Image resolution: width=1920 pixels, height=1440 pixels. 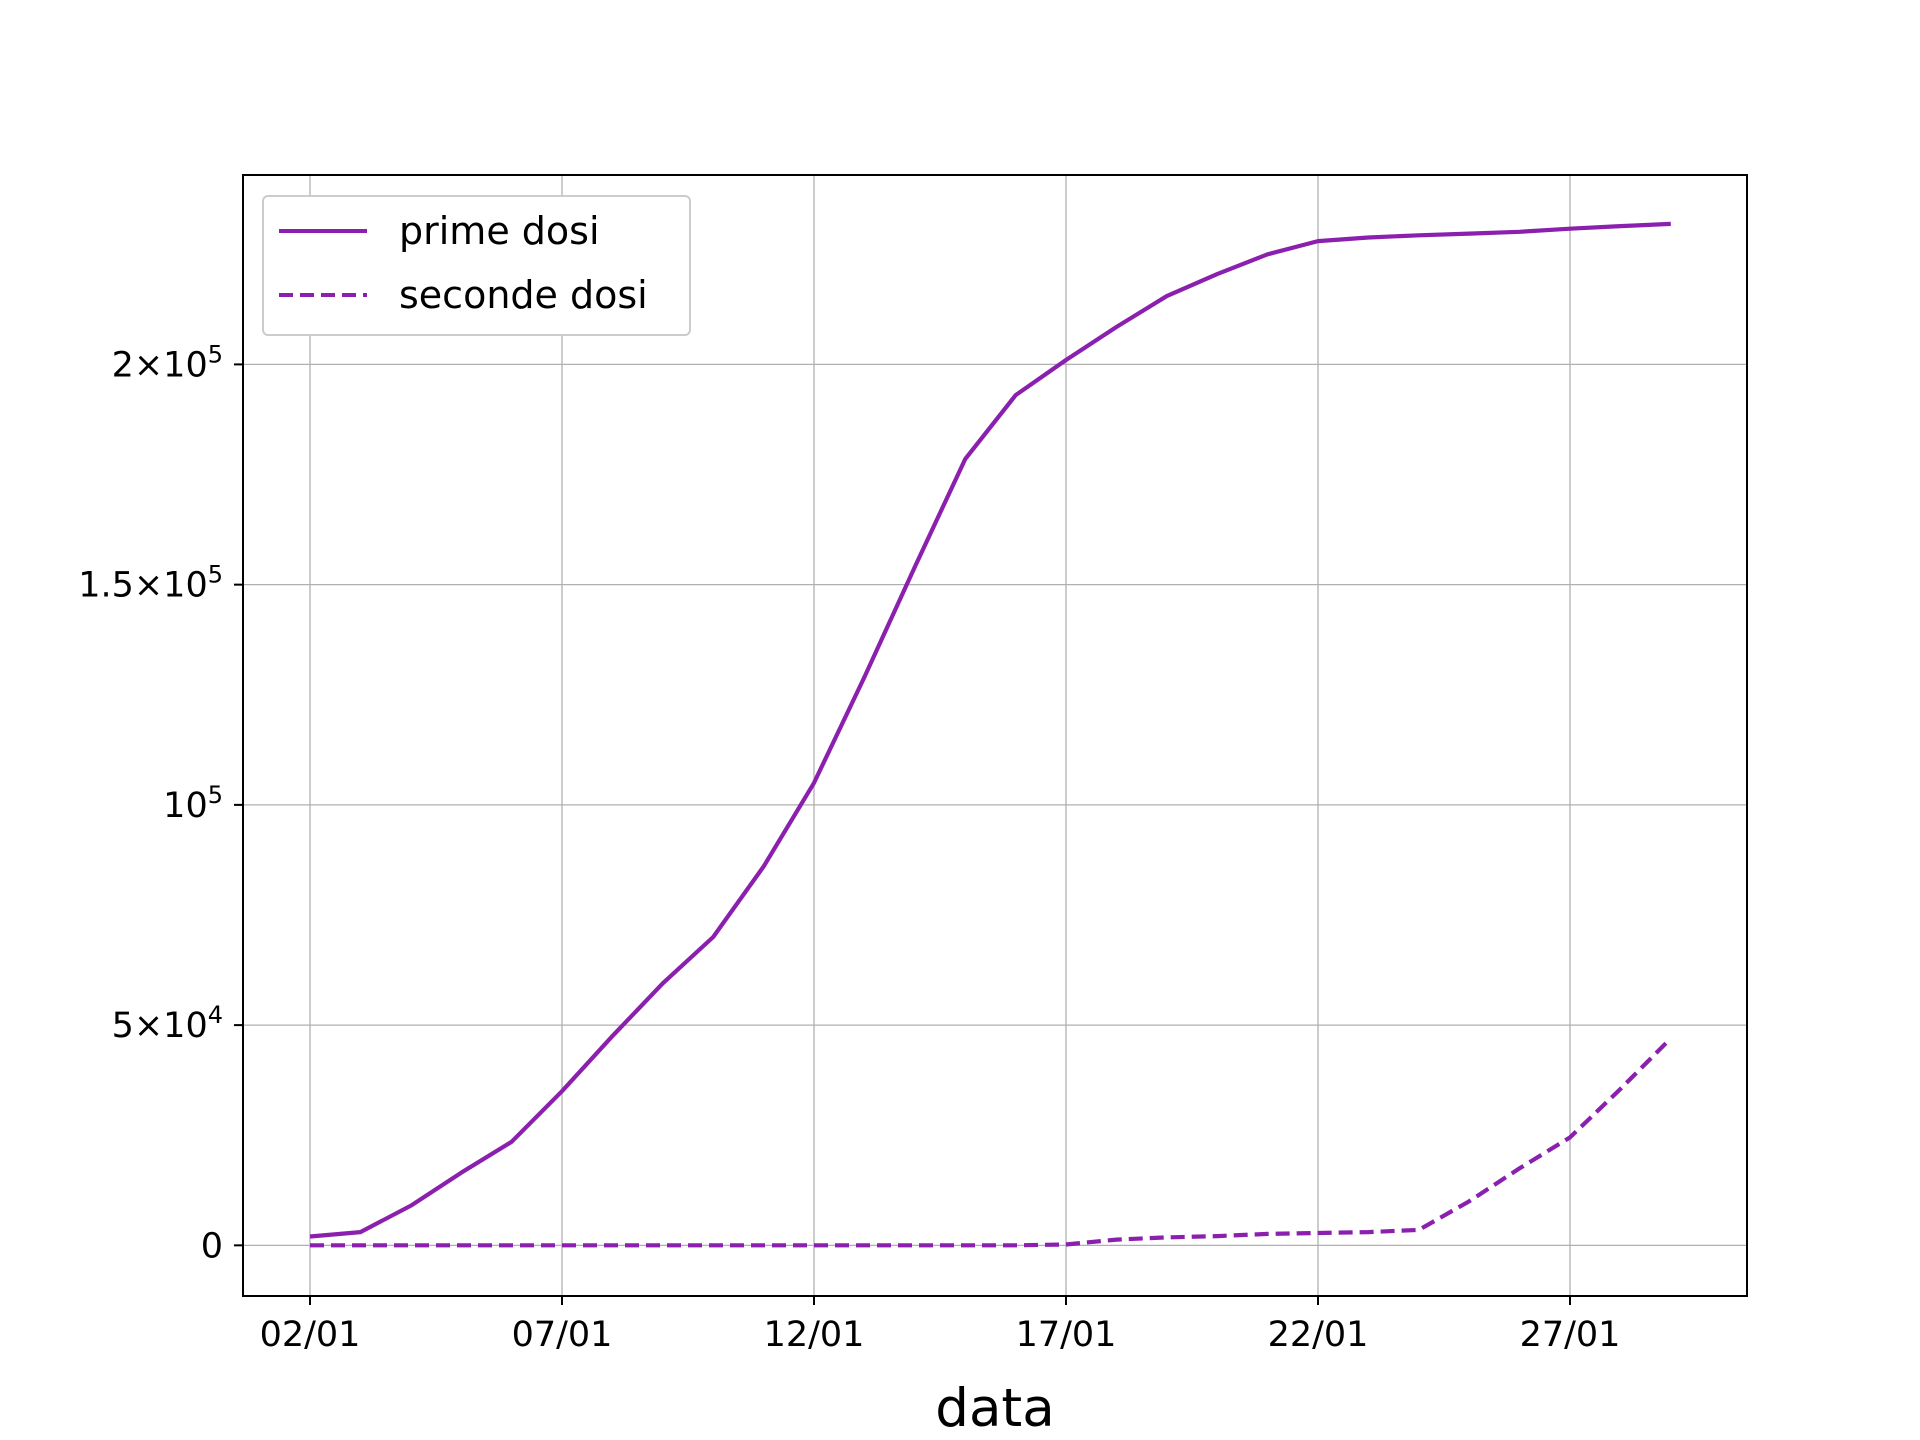 What do you see at coordinates (991, 1142) in the screenshot?
I see `series-line-seconde-dosi` at bounding box center [991, 1142].